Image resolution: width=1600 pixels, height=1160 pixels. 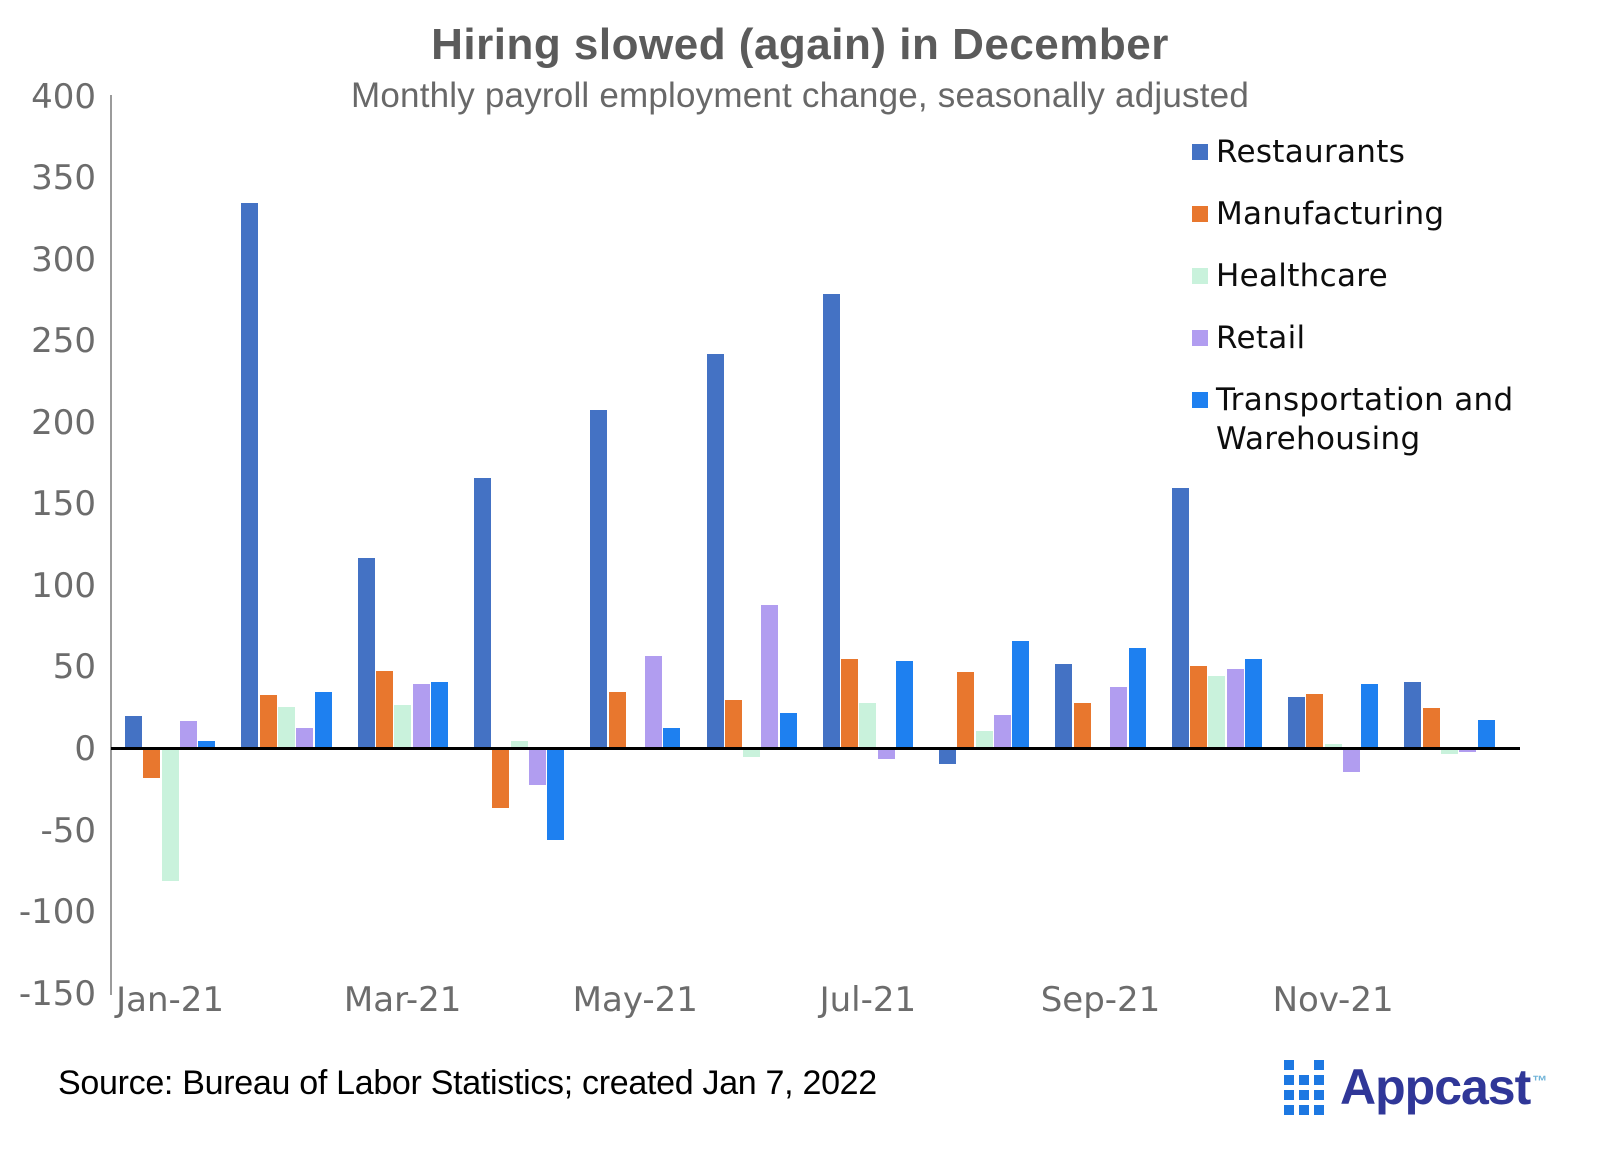 What do you see at coordinates (74, 667) in the screenshot?
I see `y-tick-label: 50` at bounding box center [74, 667].